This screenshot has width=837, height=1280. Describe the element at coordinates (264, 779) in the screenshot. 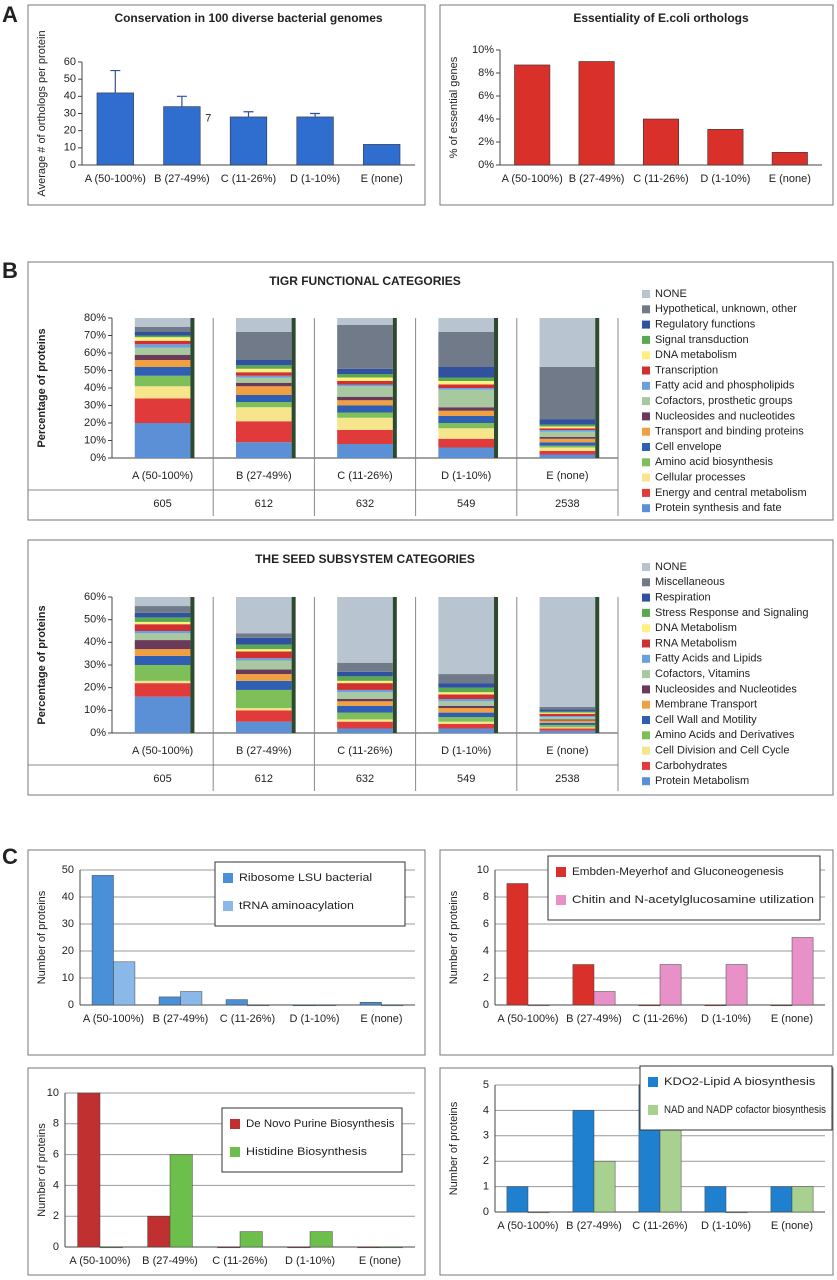

I see `count-label: 612` at that location.